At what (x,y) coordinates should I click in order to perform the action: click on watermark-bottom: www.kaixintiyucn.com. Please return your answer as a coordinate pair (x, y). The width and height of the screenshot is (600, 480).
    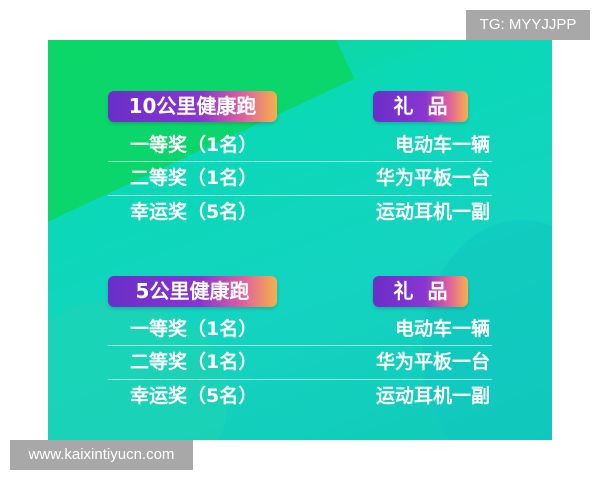
    Looking at the image, I should click on (101, 455).